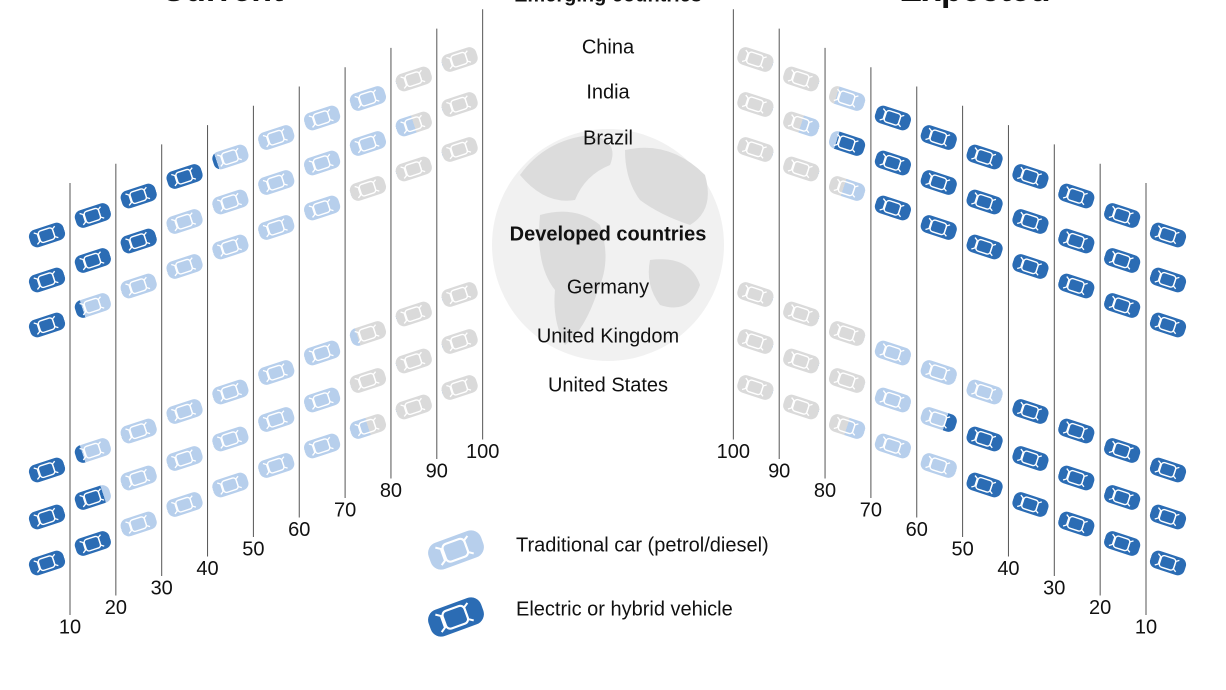 This screenshot has height=690, width=1226. I want to click on legend-label: Traditional car (petrol/diesel), so click(642, 545).